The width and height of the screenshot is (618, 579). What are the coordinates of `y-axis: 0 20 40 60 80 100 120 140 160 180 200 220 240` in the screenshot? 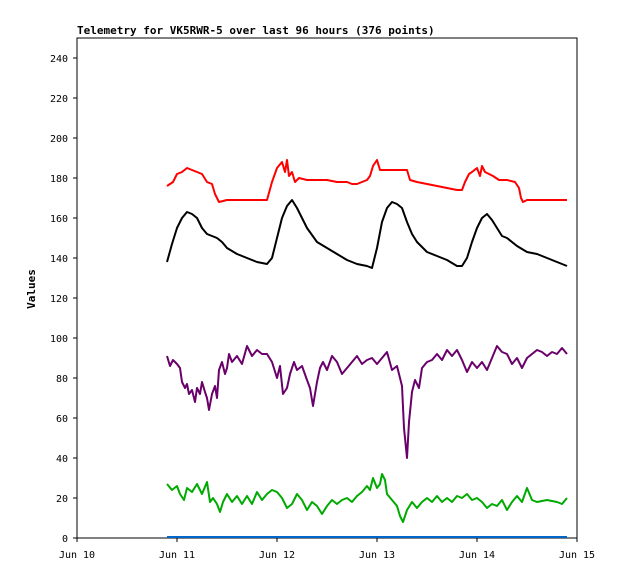 It's located at (63, 299).